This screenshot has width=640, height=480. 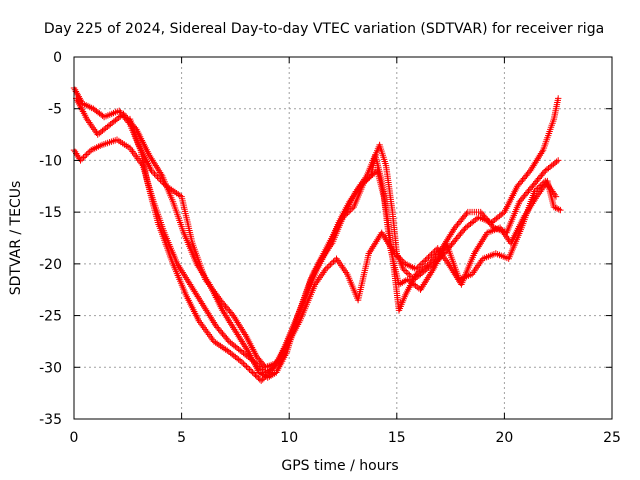 I want to click on x-tick-label: 5, so click(x=181, y=438).